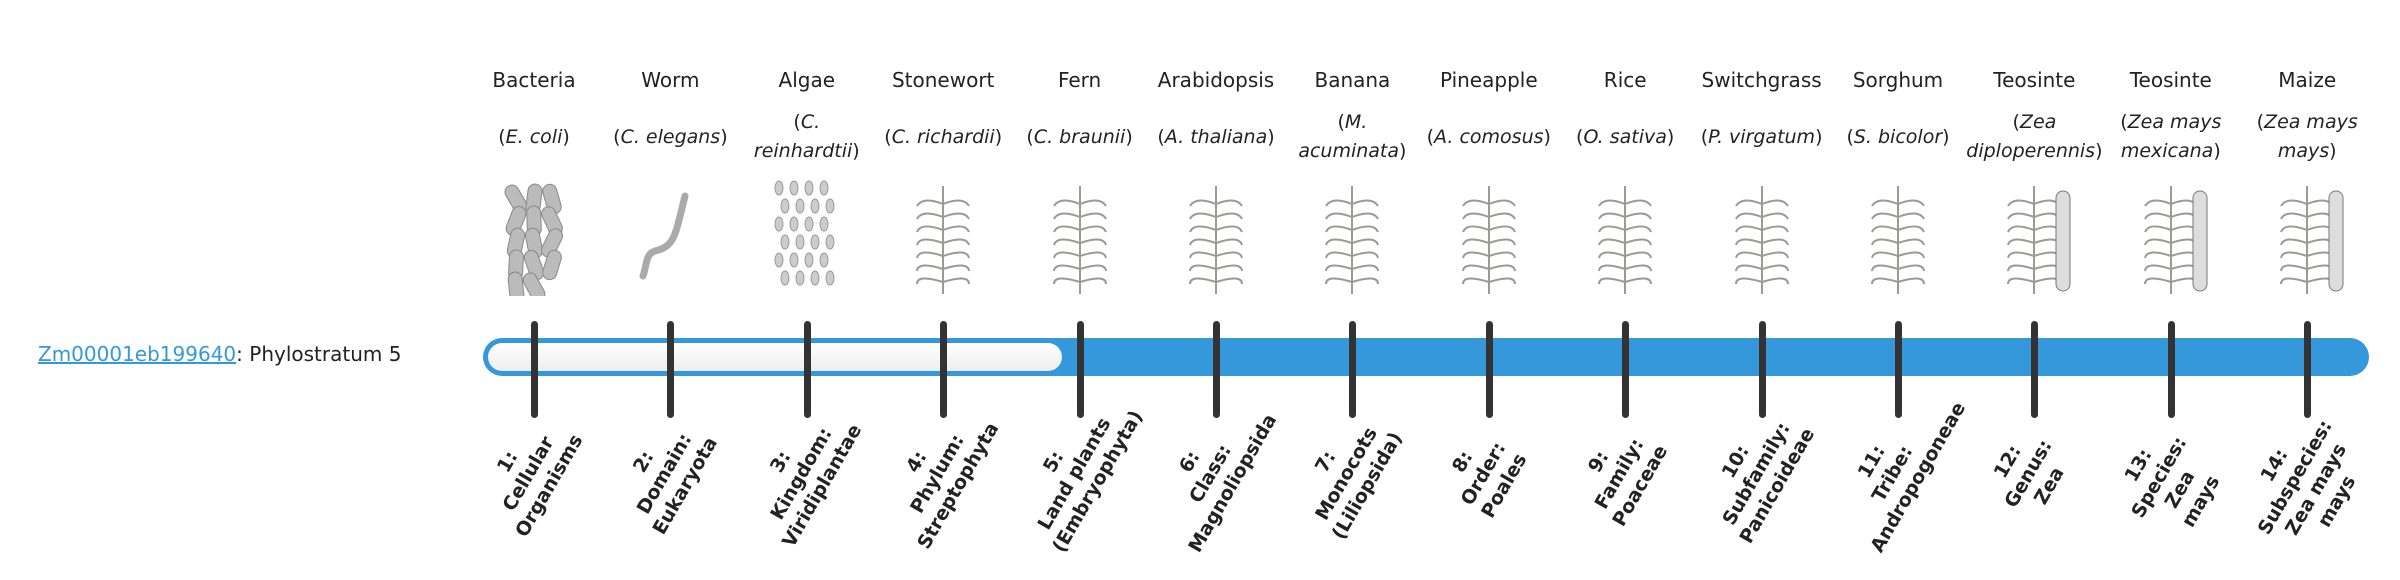  I want to click on scientific-name-text: C. elegans, so click(670, 137).